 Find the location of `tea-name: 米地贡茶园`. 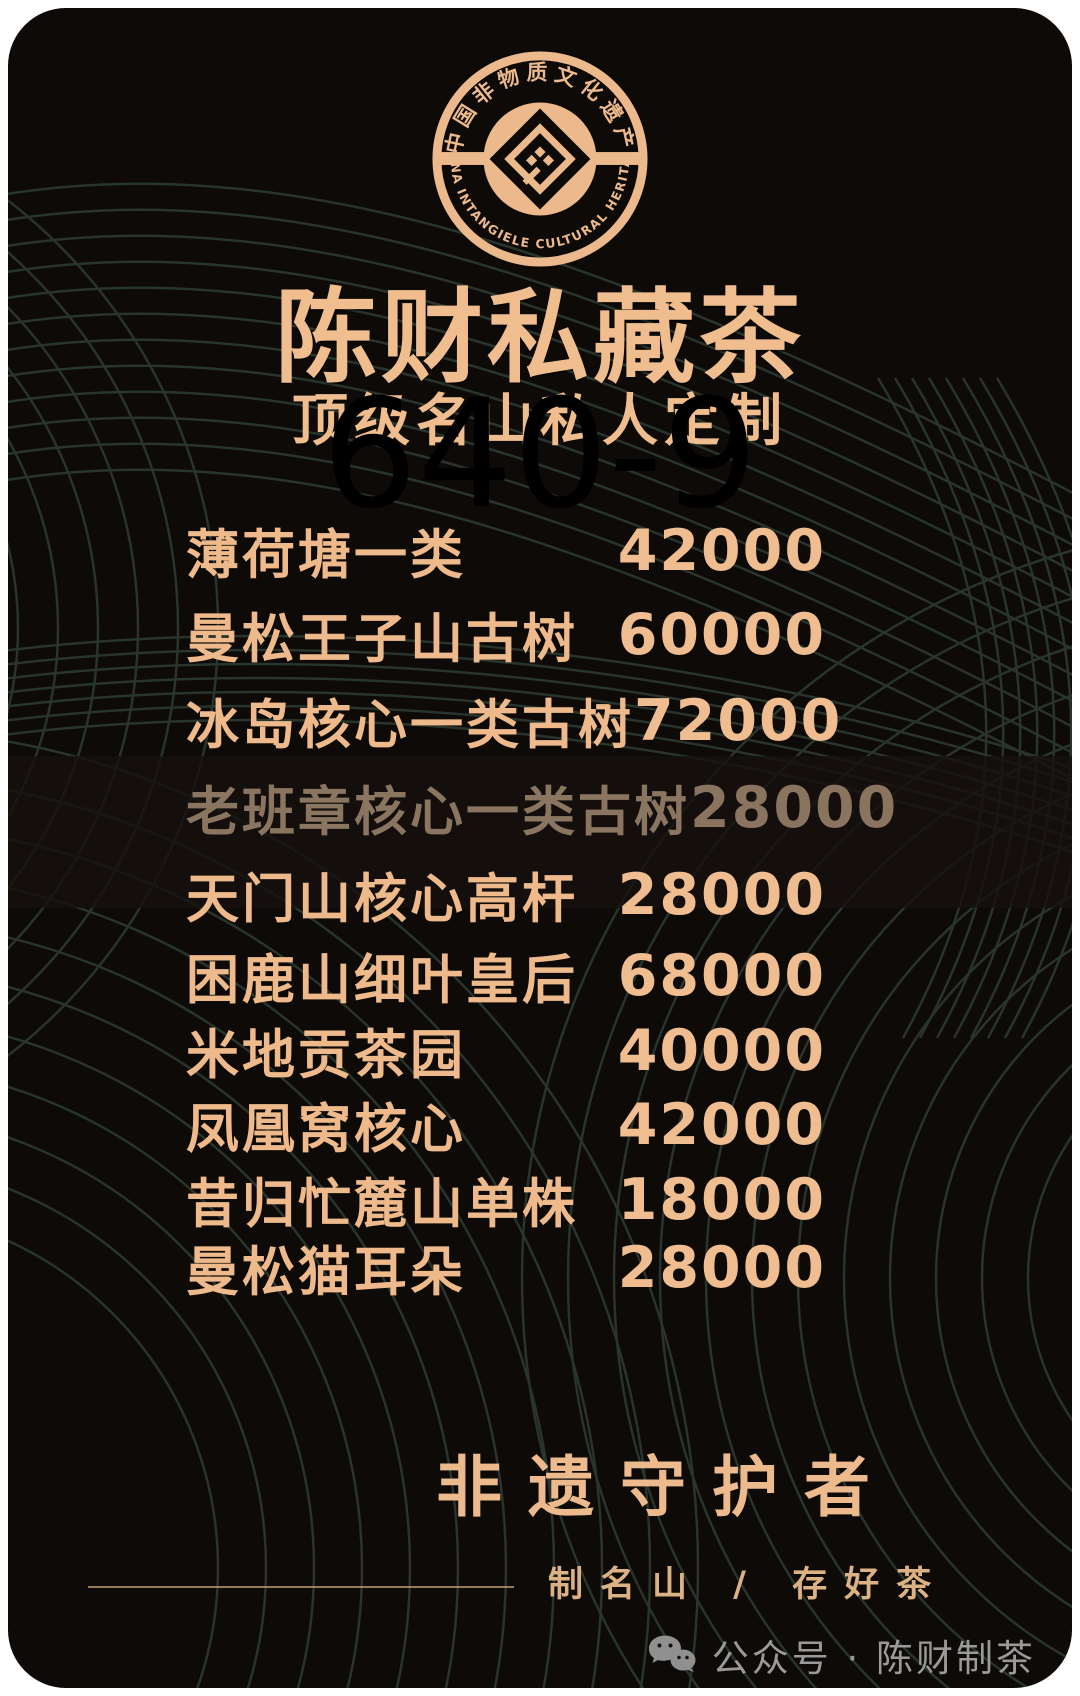

tea-name: 米地贡茶园 is located at coordinates (326, 1055).